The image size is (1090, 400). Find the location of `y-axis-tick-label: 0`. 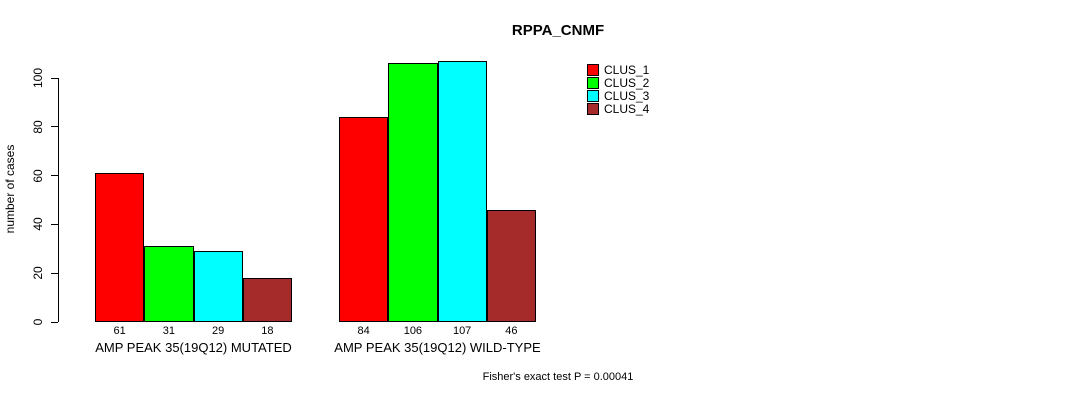

y-axis-tick-label: 0 is located at coordinates (38, 322).